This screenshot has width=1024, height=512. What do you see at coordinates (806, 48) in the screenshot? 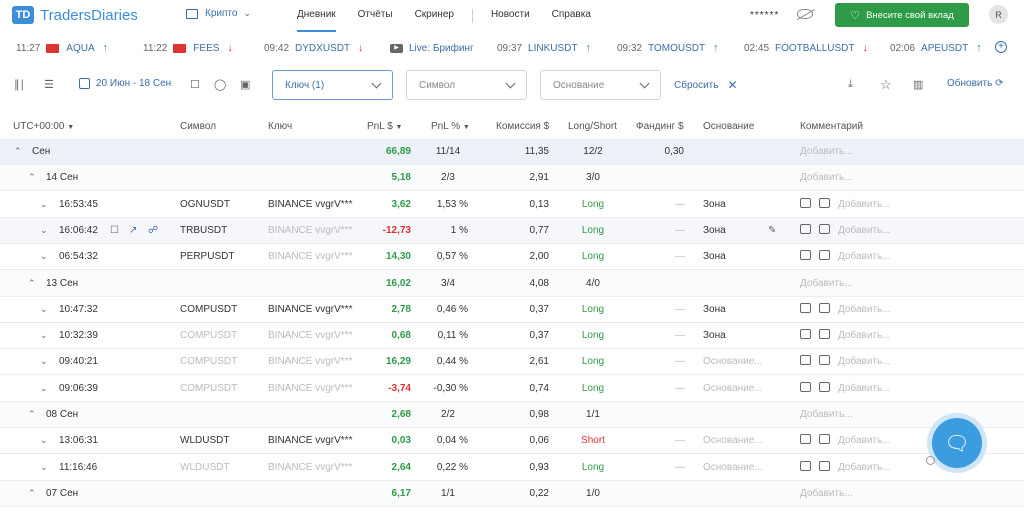
I see `ticker-item: 02:45 FOOTBALLUSDT ↓` at bounding box center [806, 48].